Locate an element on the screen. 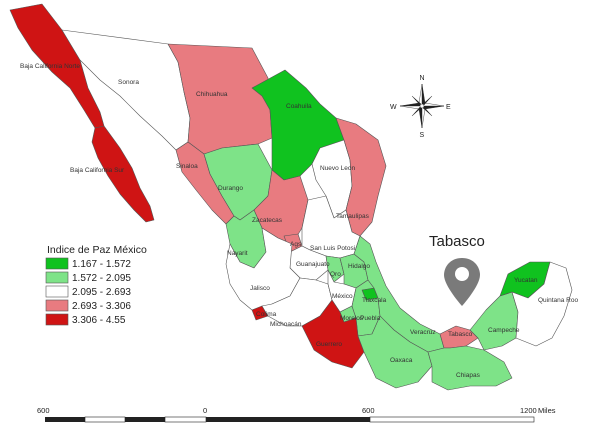  legend-item-2: 1.572 - 2.095 is located at coordinates (88, 277).